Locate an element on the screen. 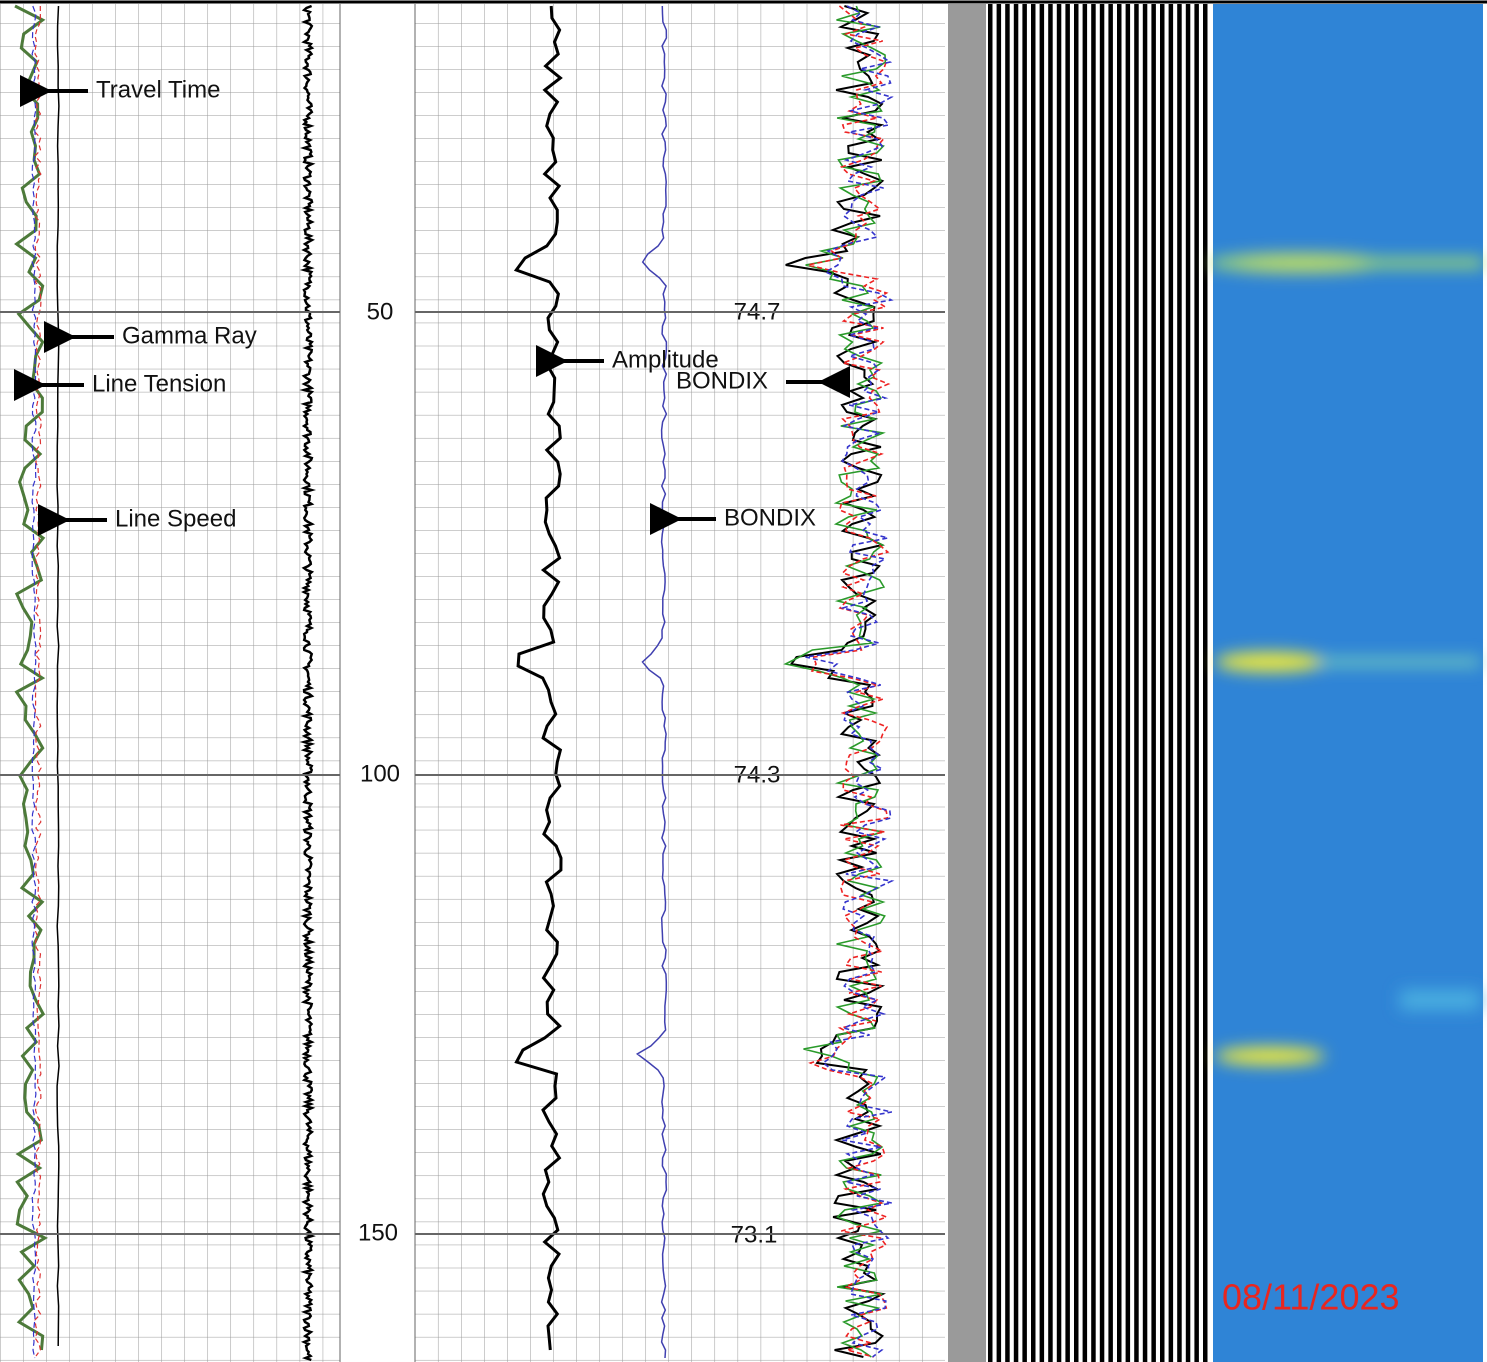 This screenshot has height=1362, width=1487. cement-highlights is located at coordinates (1346, 659).